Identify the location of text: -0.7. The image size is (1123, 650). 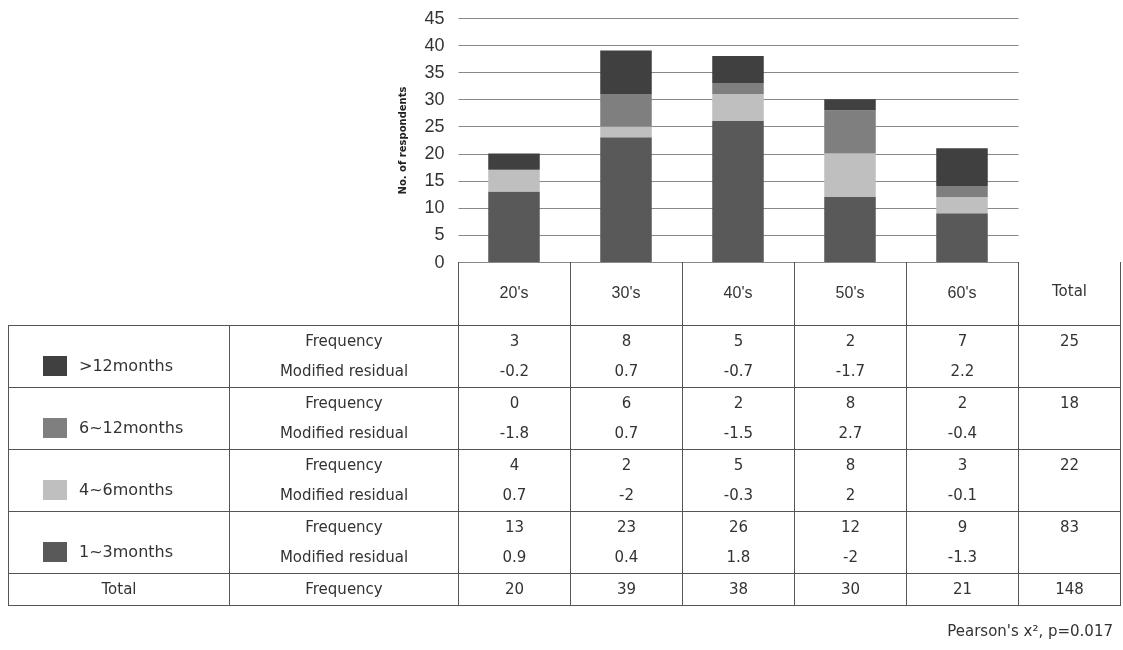
(738, 371).